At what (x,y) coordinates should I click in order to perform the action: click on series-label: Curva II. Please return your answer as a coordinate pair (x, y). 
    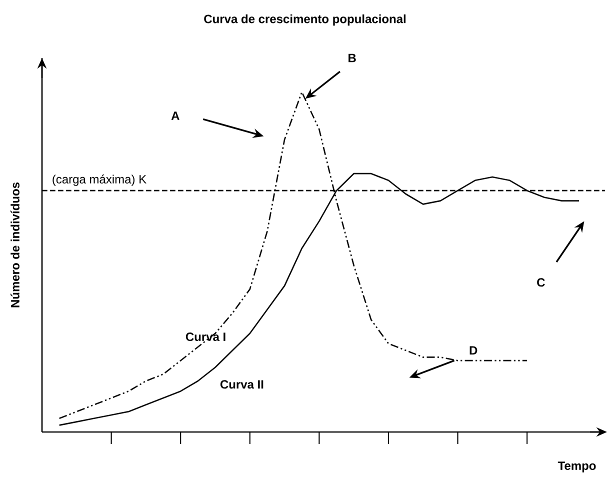
    Looking at the image, I should click on (242, 384).